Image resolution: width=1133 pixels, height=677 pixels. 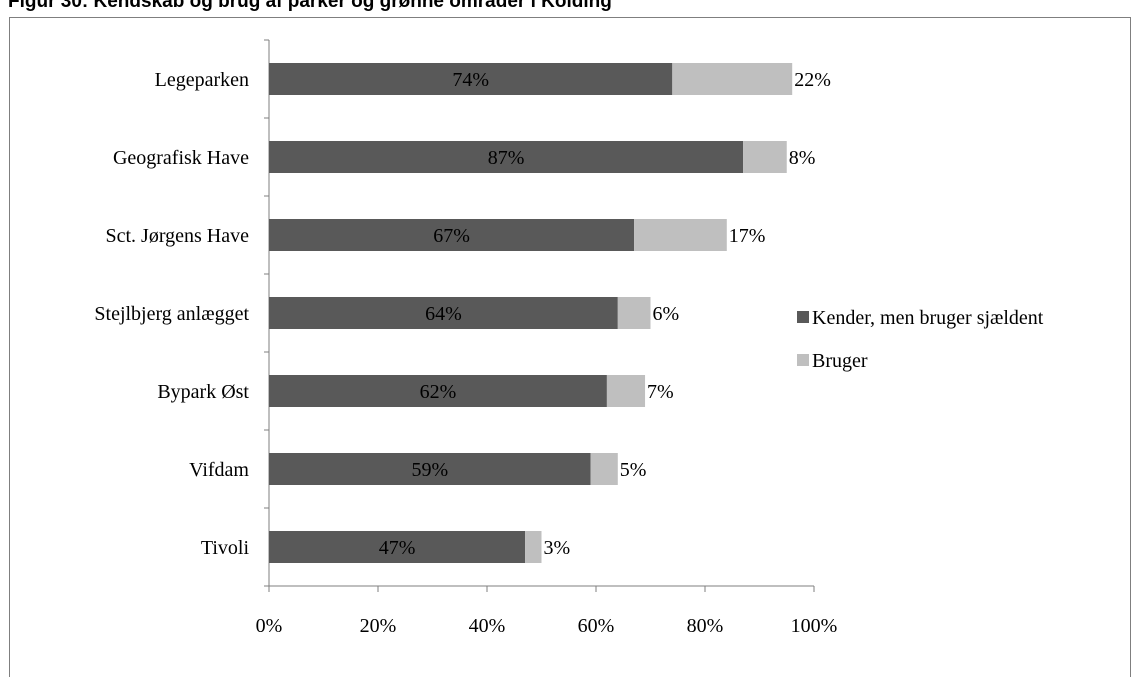 I want to click on category-label: Tivoli, so click(x=225, y=548).